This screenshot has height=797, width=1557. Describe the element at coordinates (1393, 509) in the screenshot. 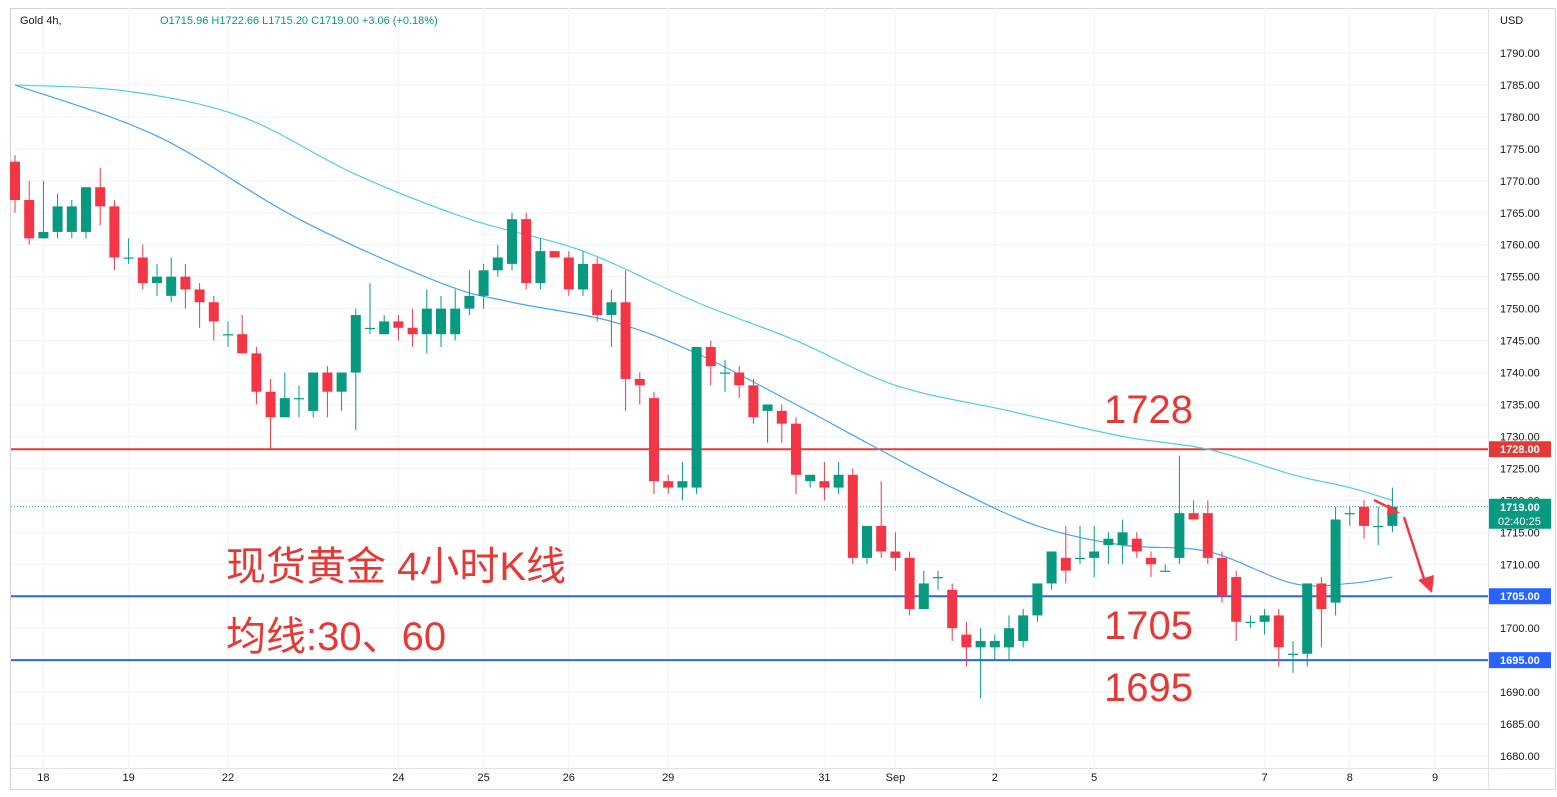

I see `forecast-arrow-1-head` at that location.